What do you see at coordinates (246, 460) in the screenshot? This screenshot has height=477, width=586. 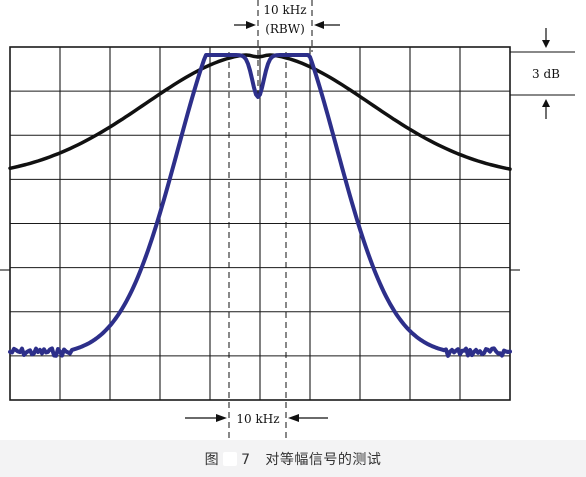 I see `caption-number: 7` at bounding box center [246, 460].